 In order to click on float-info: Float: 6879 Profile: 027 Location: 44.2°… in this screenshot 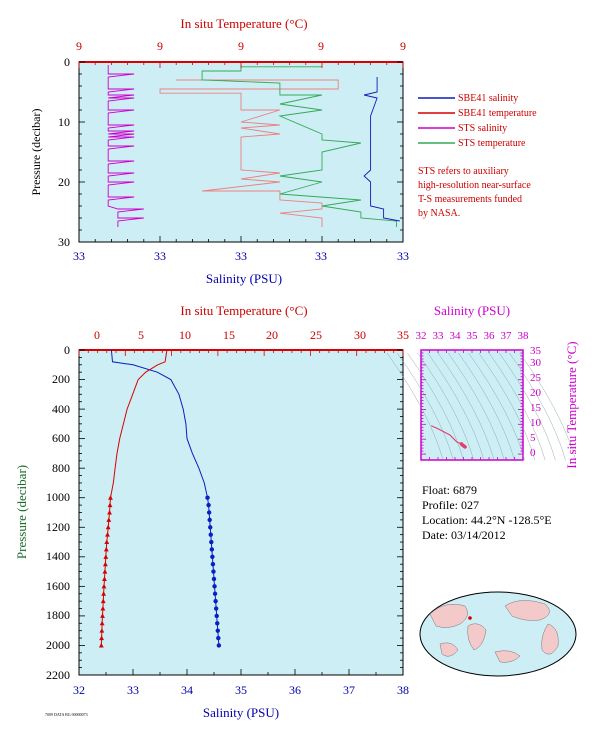, I will do `click(487, 512)`.